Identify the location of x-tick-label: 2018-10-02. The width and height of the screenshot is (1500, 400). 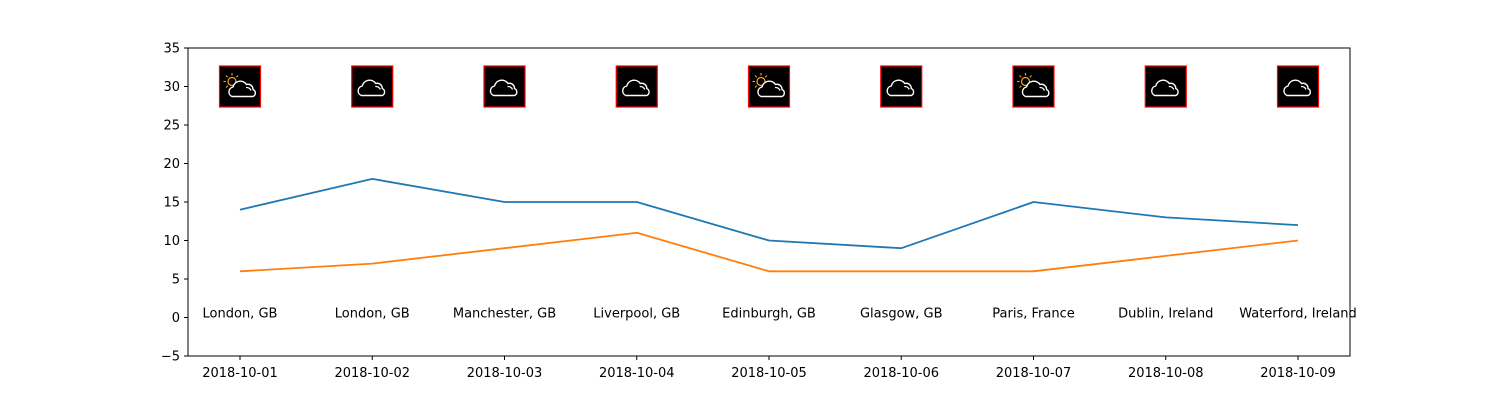
(372, 373).